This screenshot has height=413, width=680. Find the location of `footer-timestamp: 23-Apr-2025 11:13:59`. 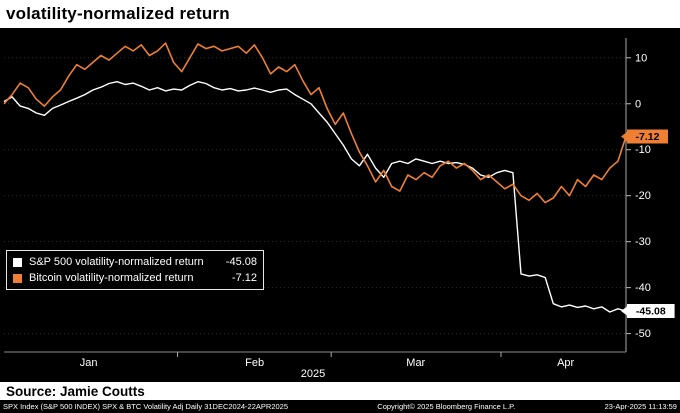

footer-timestamp: 23-Apr-2025 11:13:59 is located at coordinates (640, 406).